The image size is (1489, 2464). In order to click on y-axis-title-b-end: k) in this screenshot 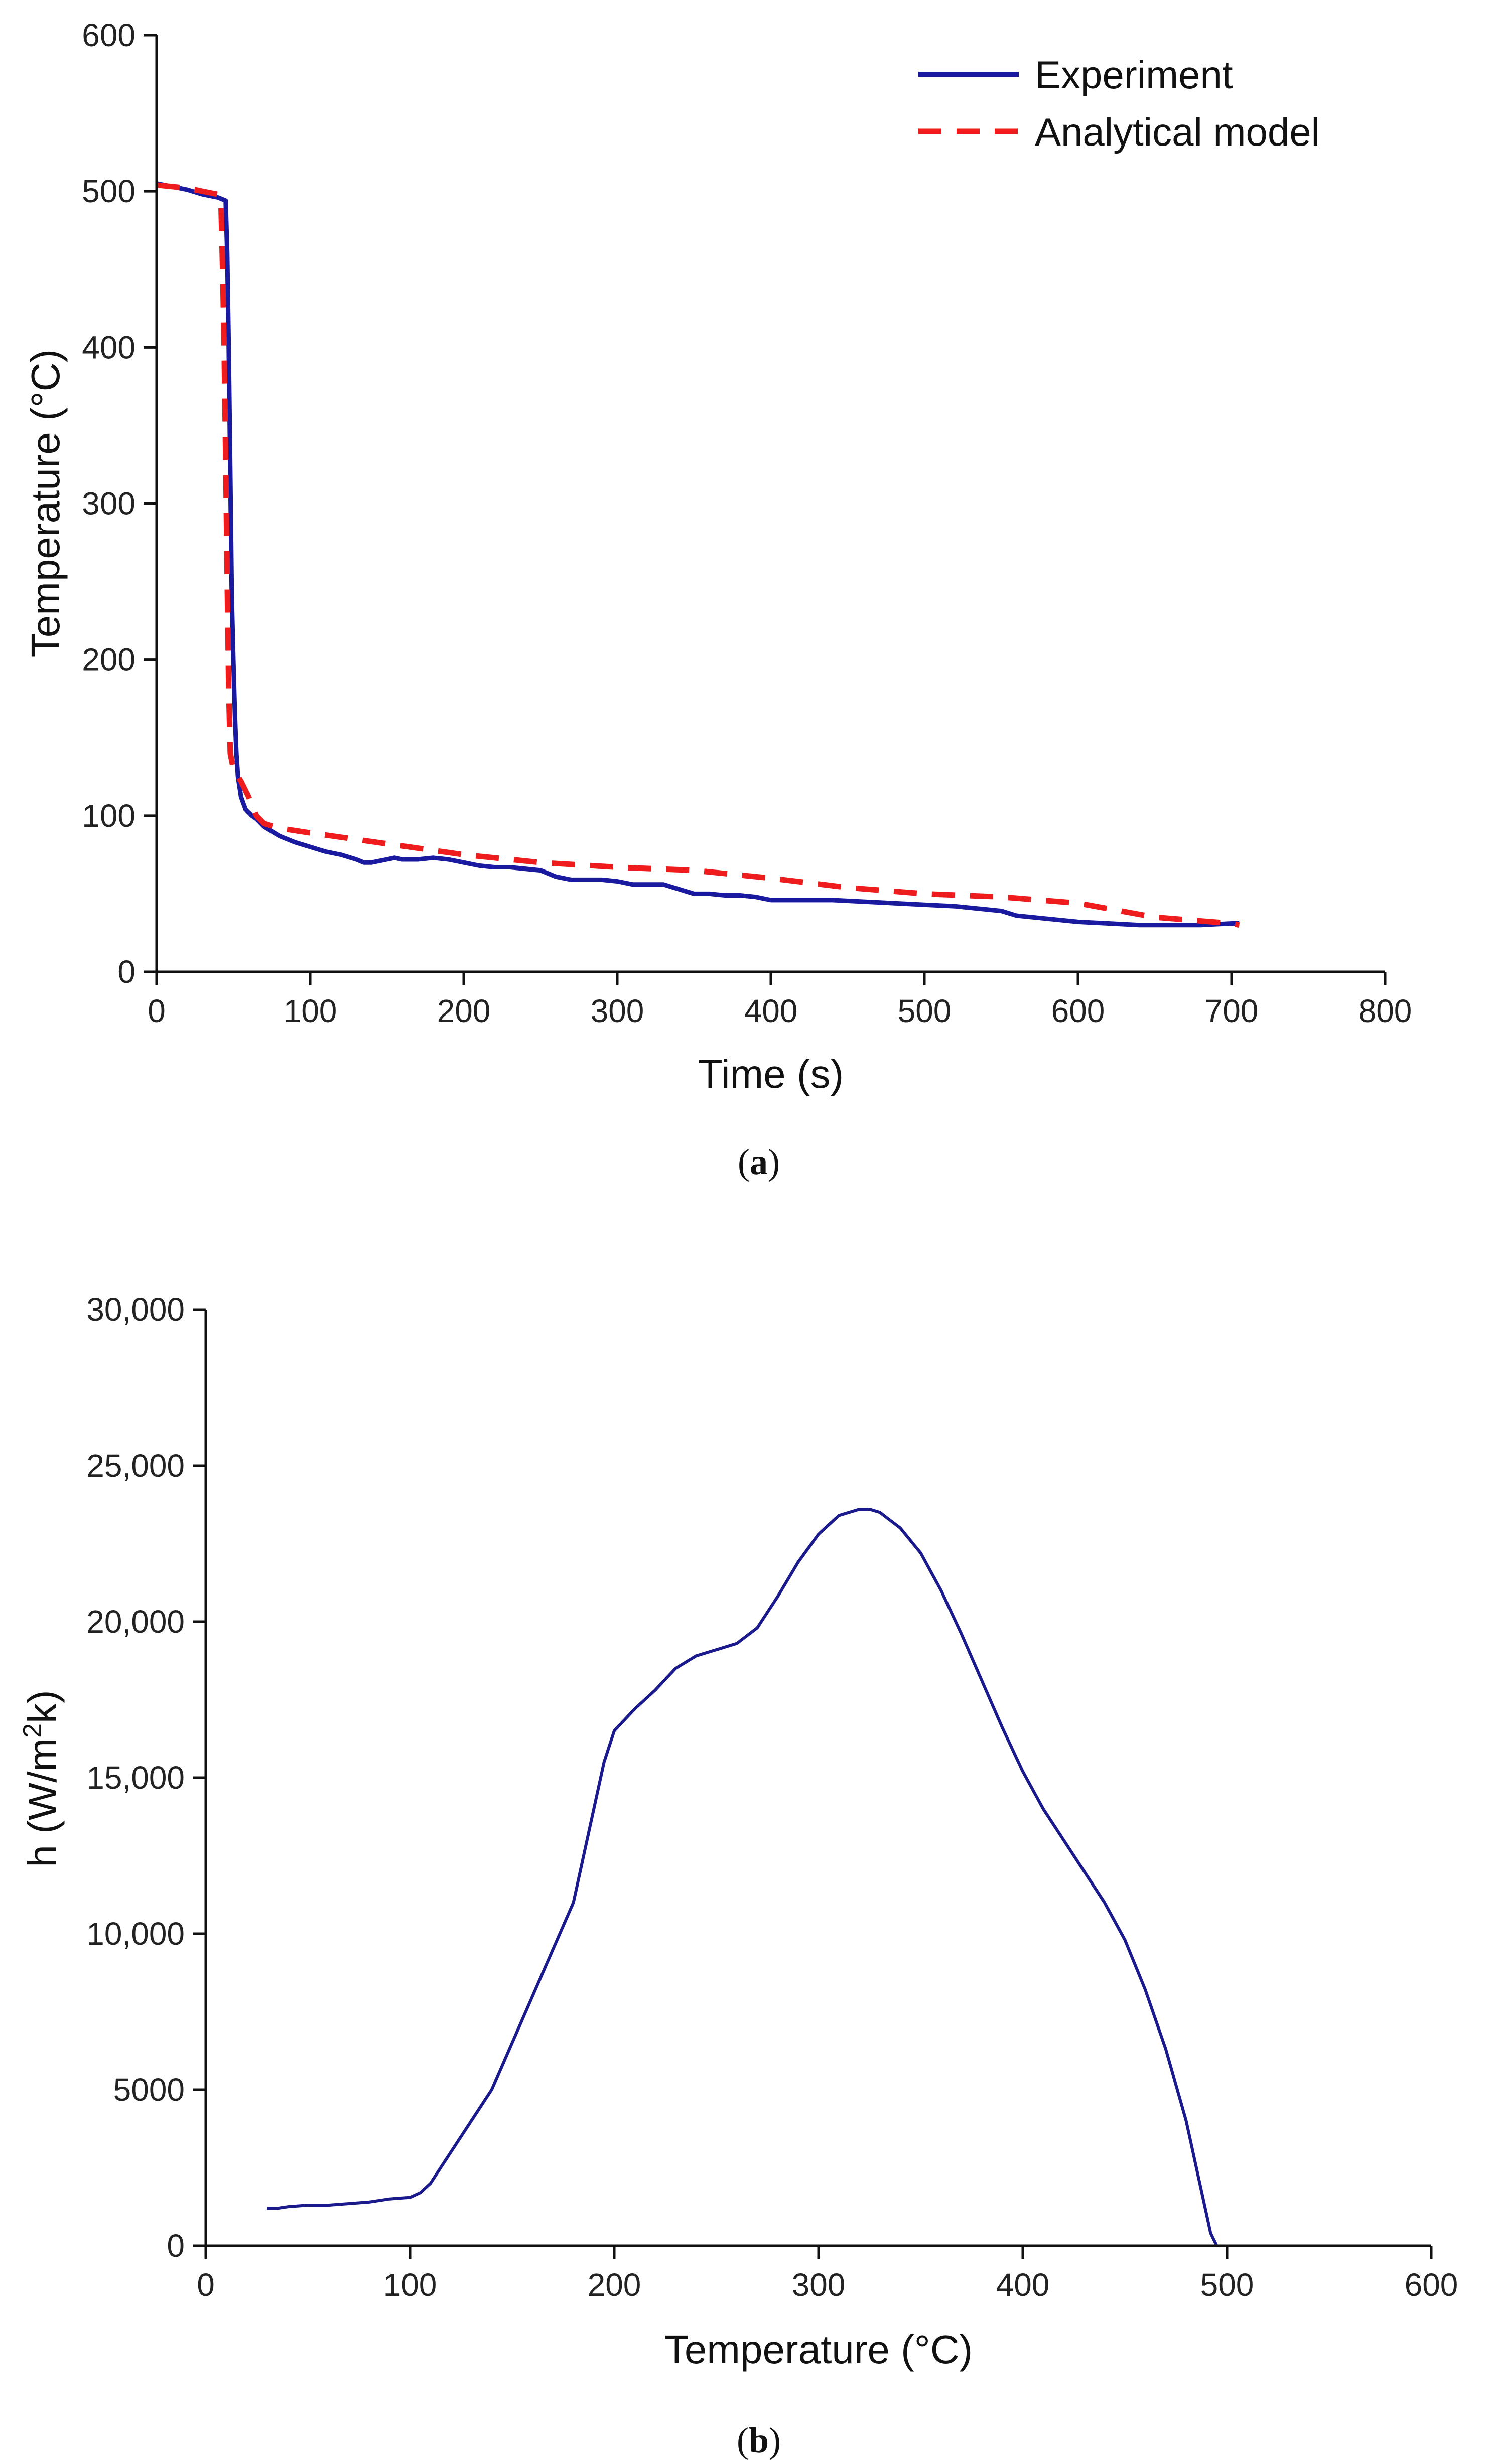, I will do `click(42, 1706)`.